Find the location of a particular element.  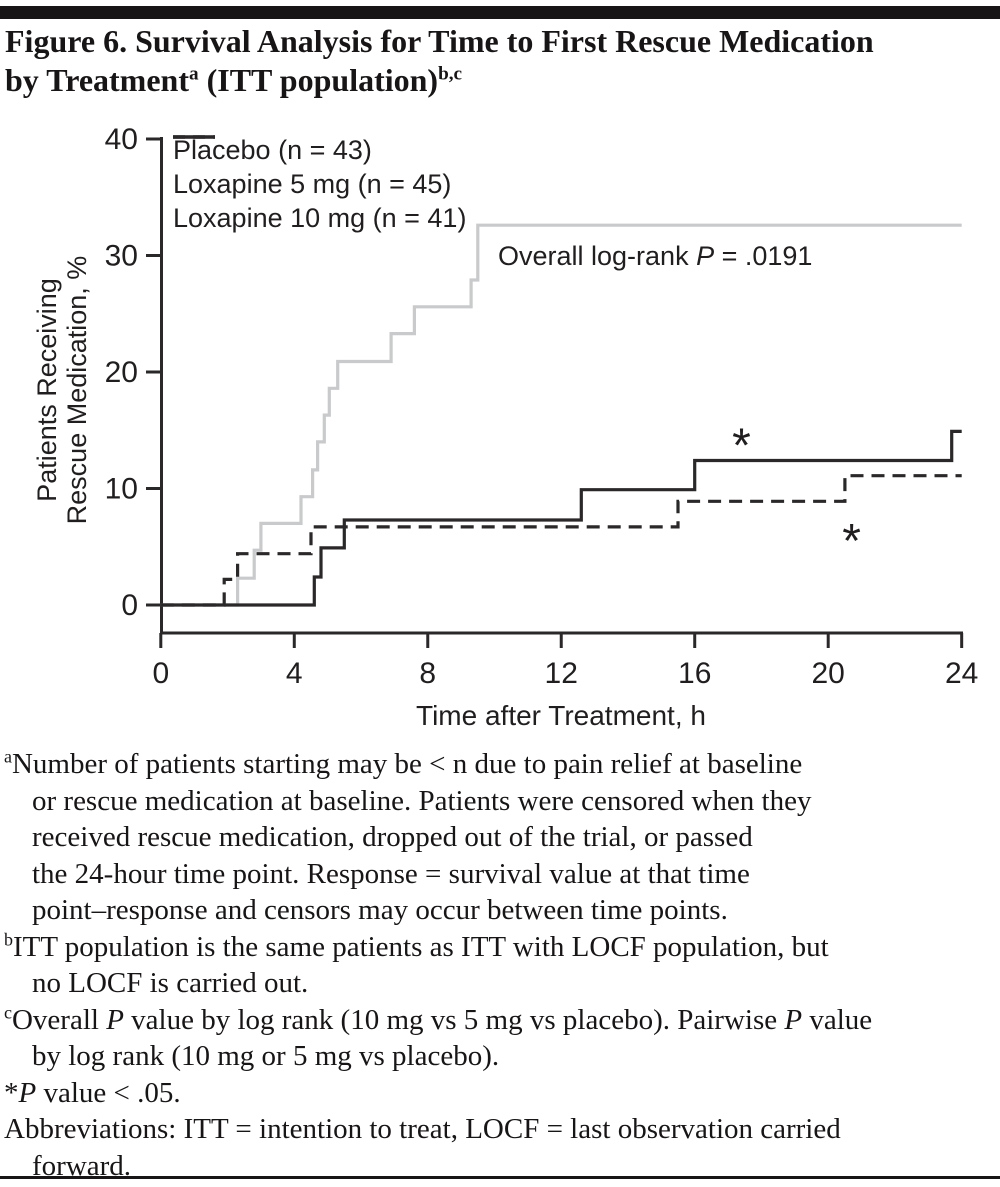

footnote-marker: a is located at coordinates (8, 756).